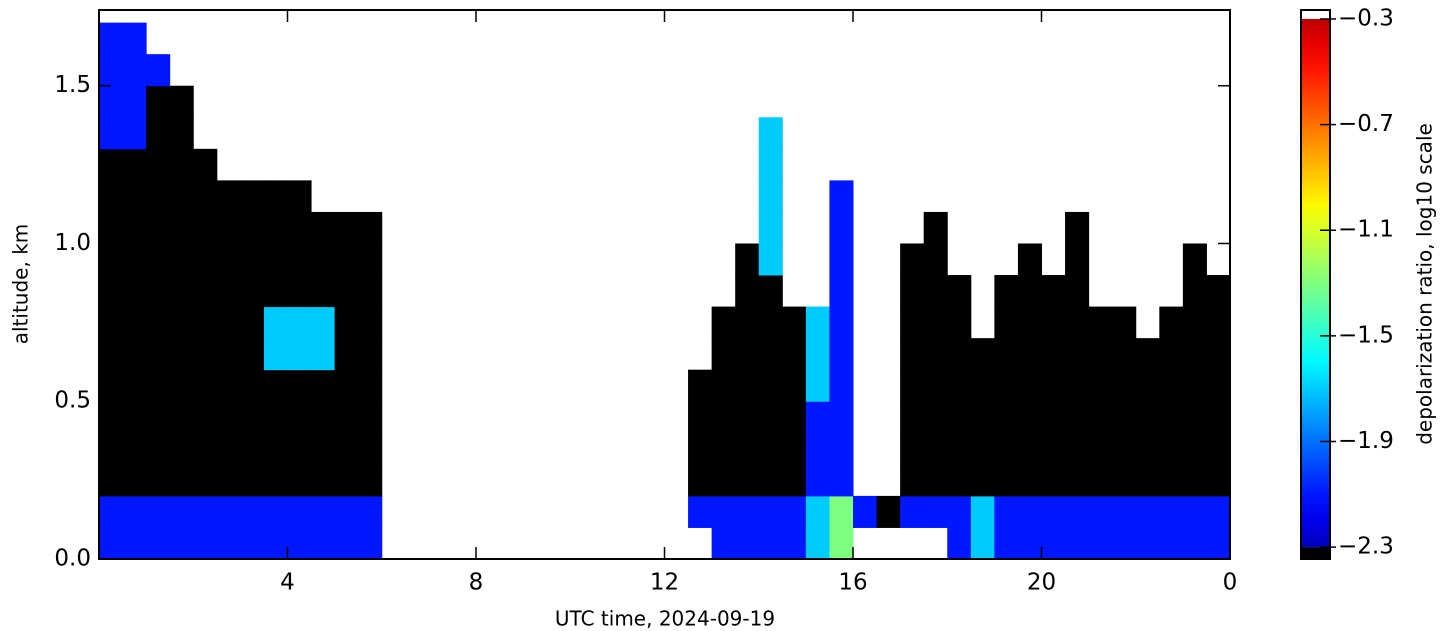  Describe the element at coordinates (21, 284) in the screenshot. I see `y-axis-label: altitude, km` at that location.